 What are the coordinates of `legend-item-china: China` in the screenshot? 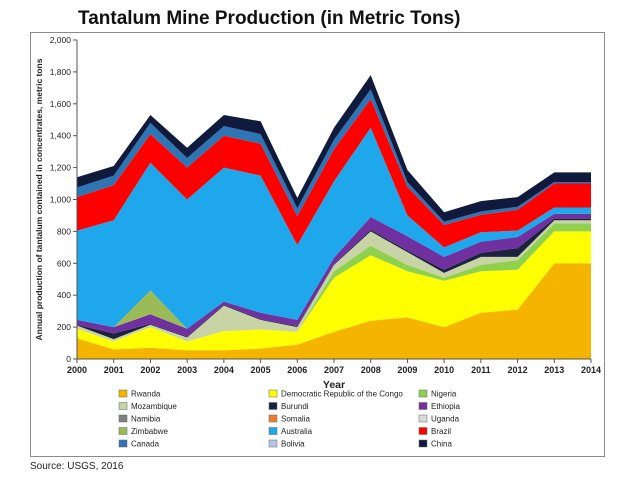 It's located at (435, 444).